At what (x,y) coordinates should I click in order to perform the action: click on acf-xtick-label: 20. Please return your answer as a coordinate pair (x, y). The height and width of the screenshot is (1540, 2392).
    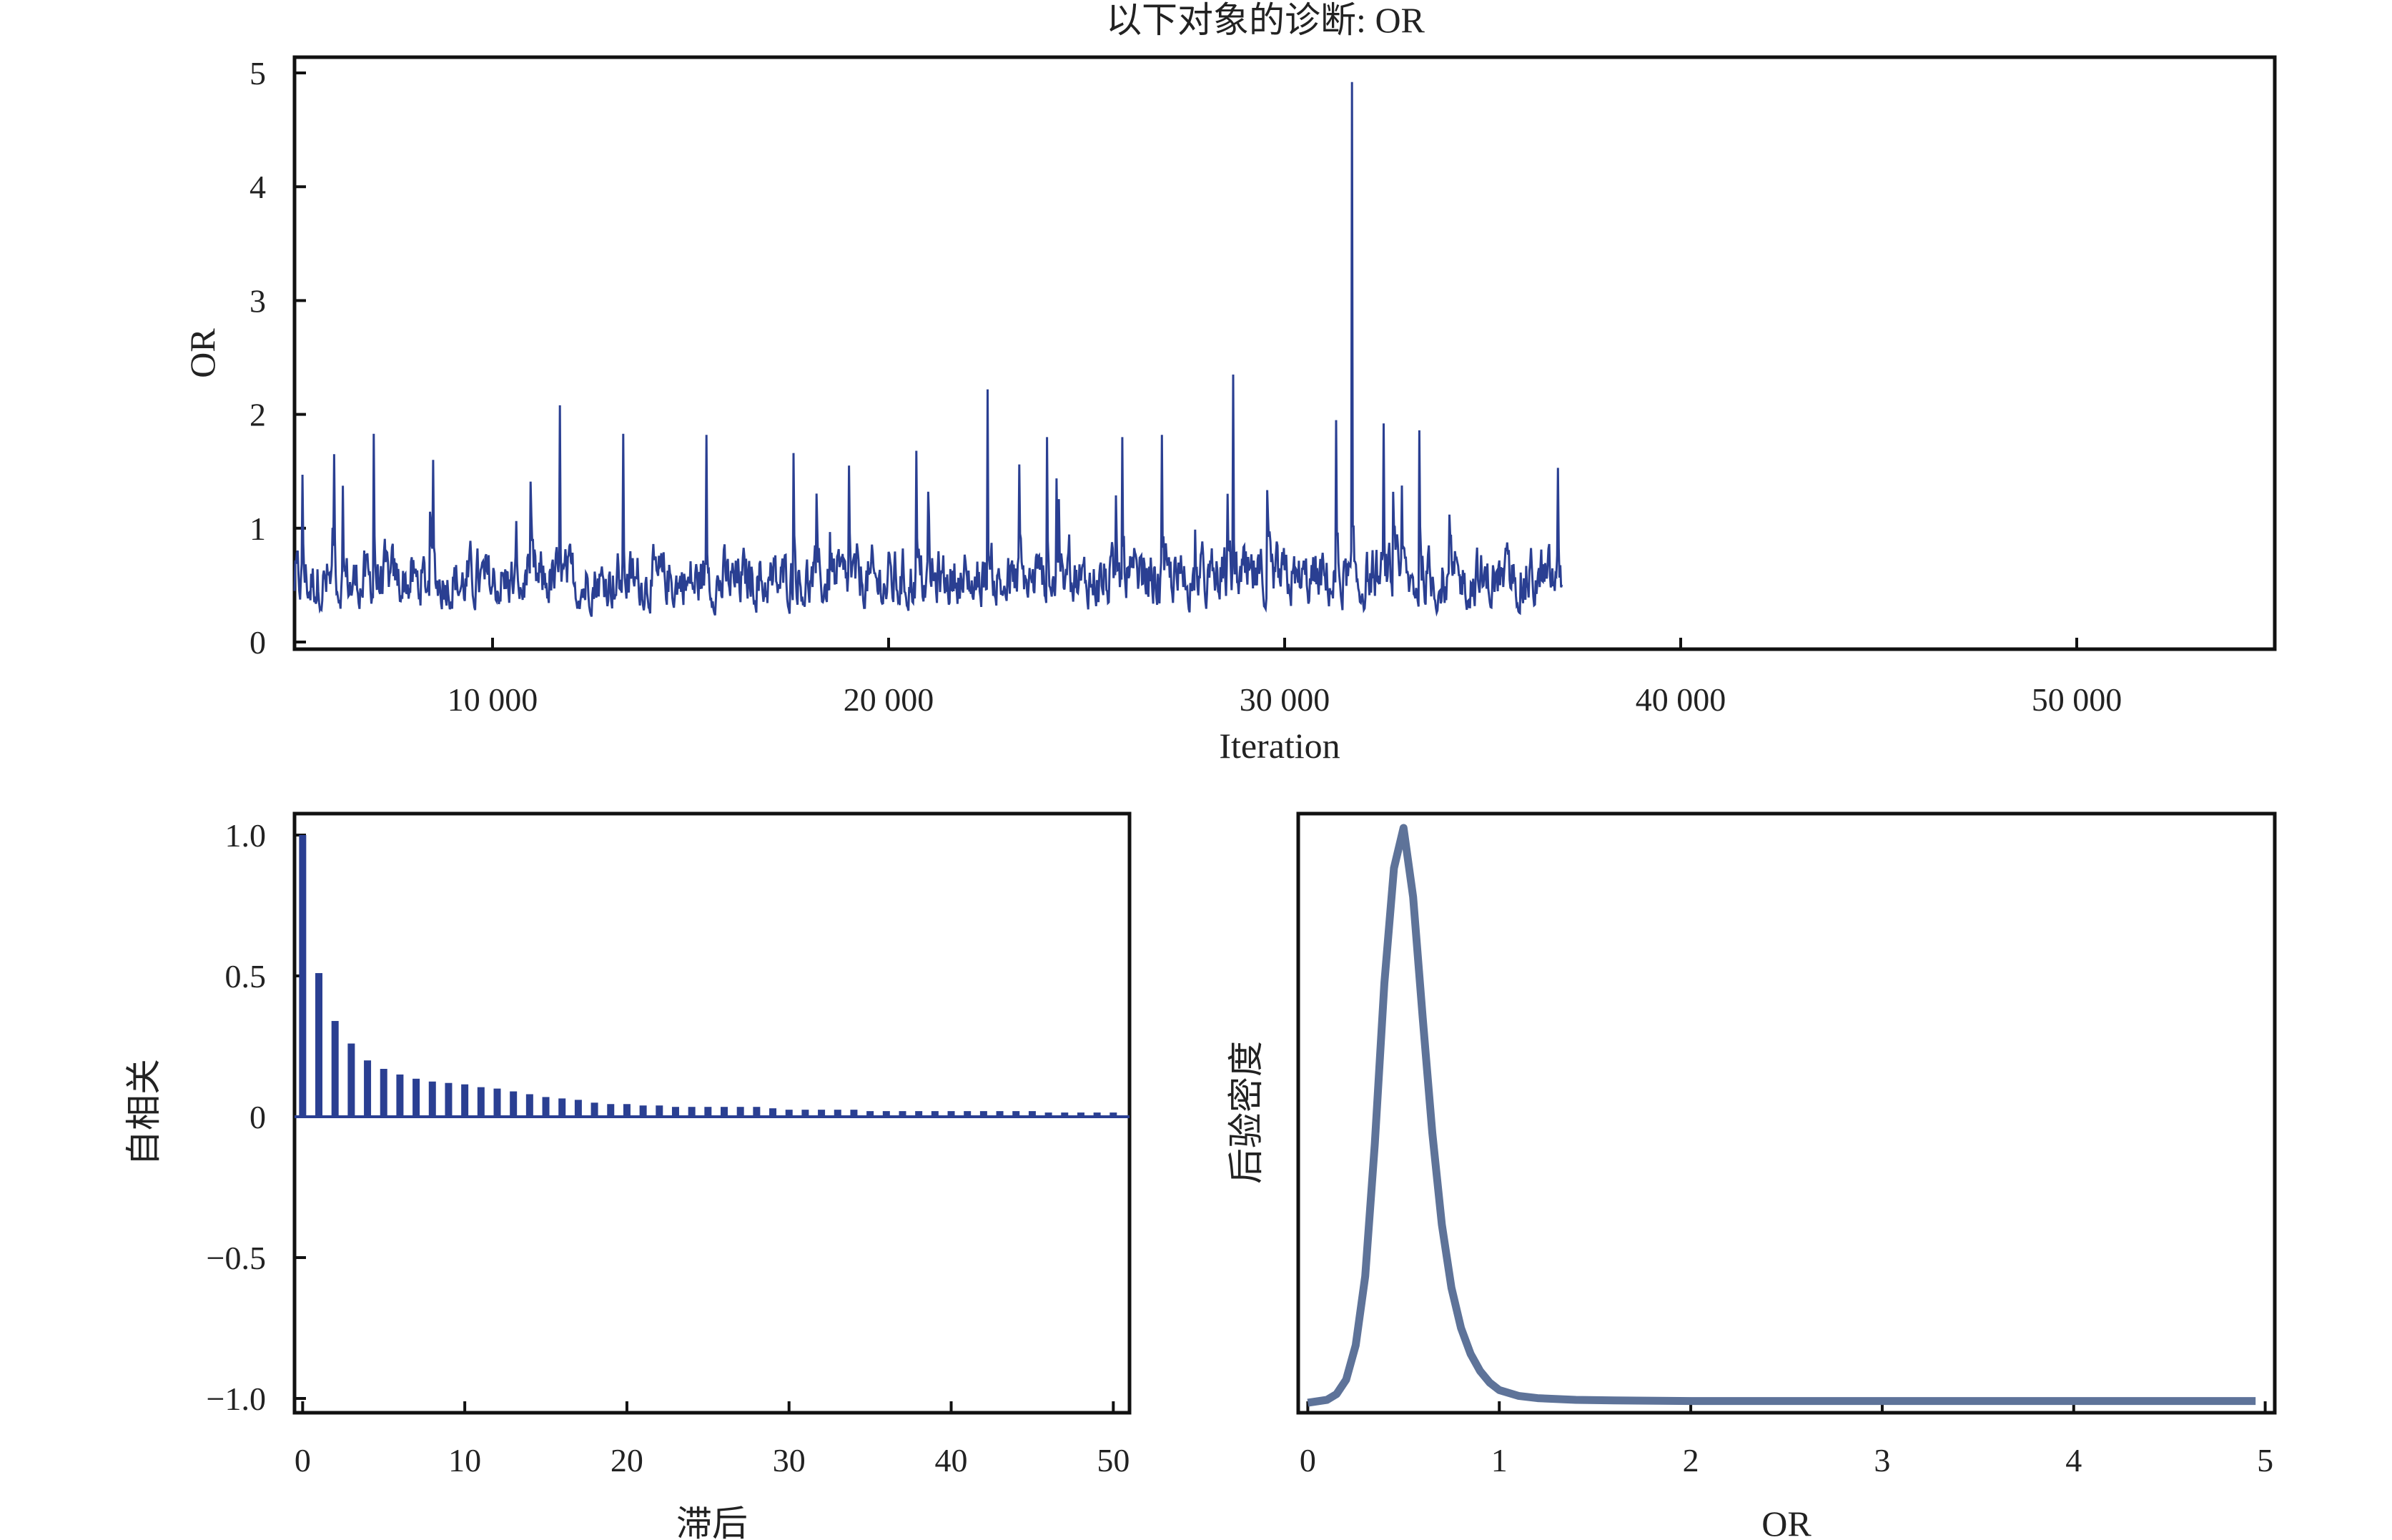
    Looking at the image, I should click on (627, 1461).